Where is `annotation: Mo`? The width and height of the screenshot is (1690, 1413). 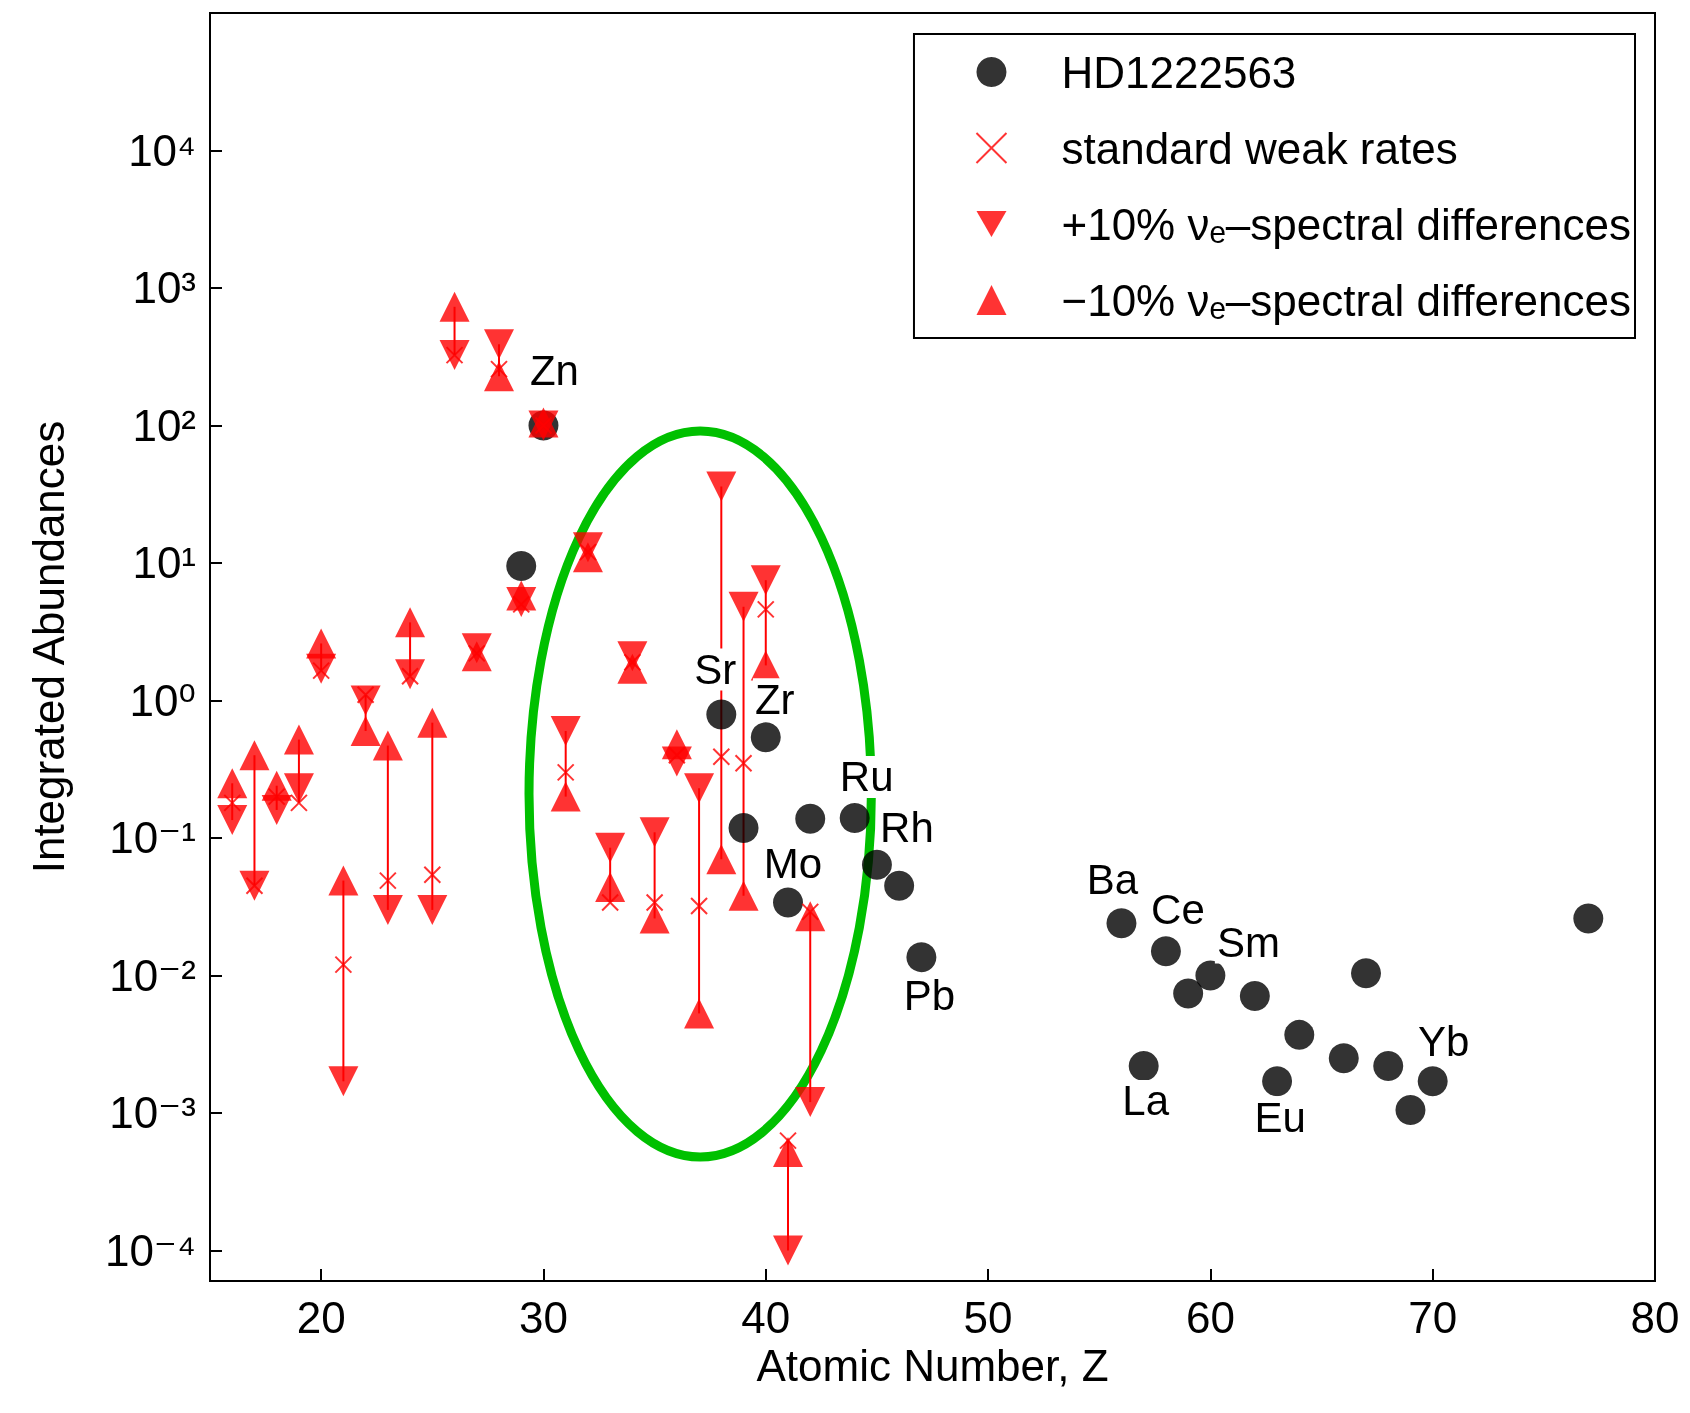
annotation: Mo is located at coordinates (793, 863).